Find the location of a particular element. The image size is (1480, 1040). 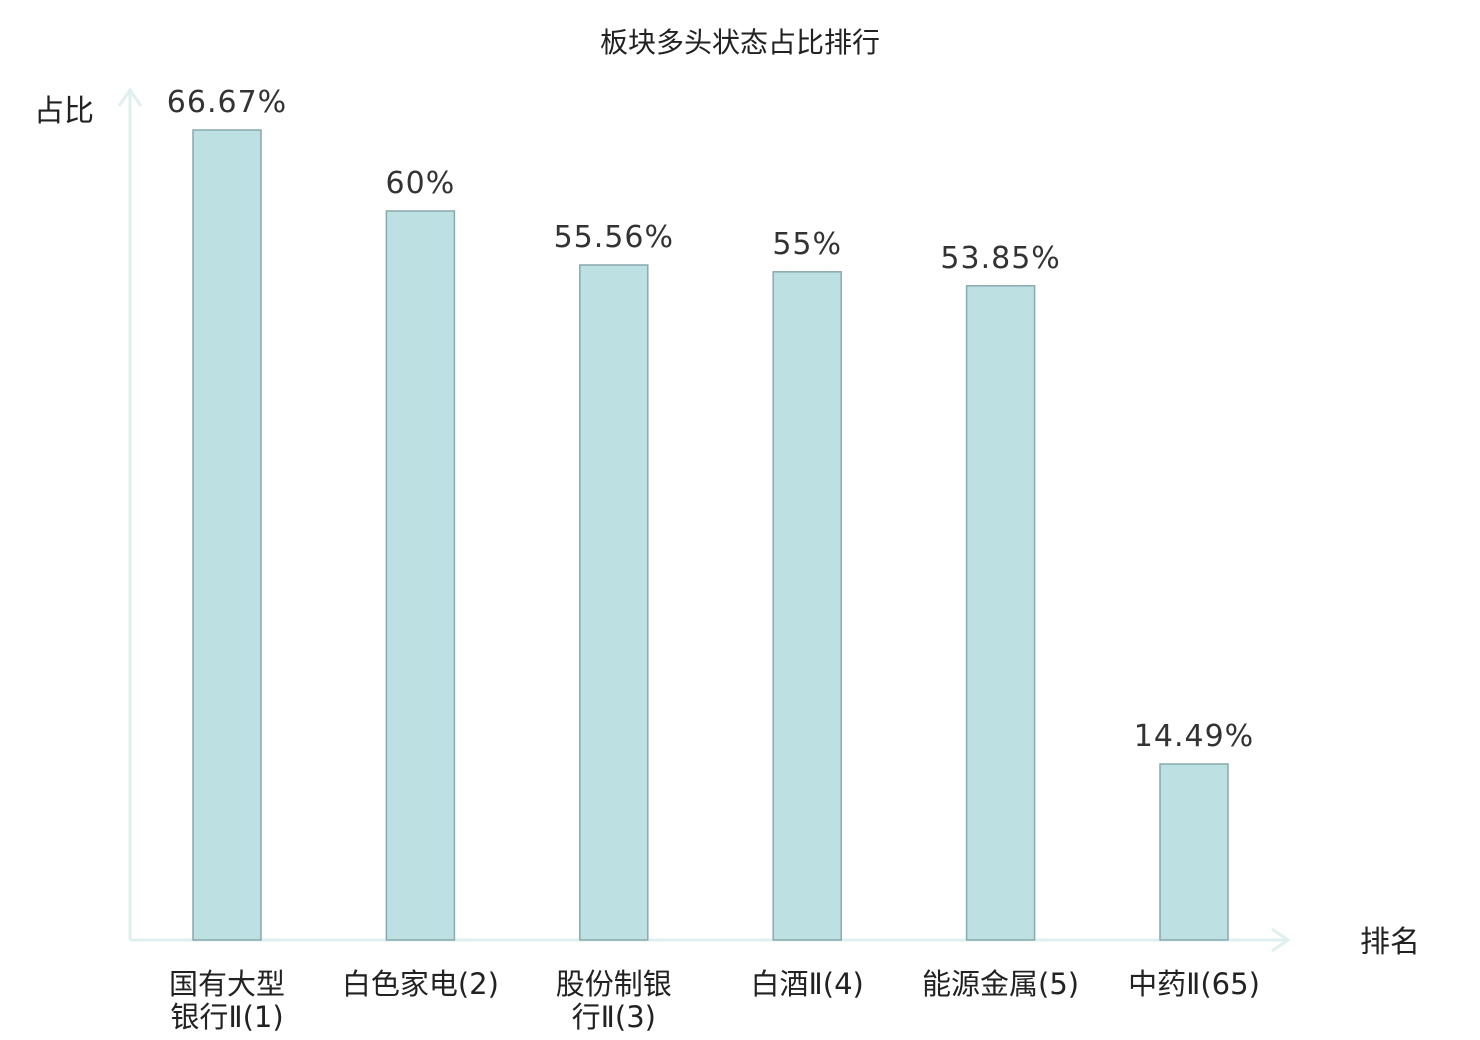

data-label: 53.85% is located at coordinates (1000, 258).